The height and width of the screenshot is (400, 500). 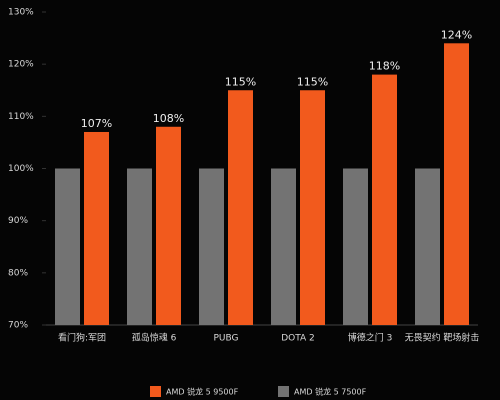 What do you see at coordinates (96, 123) in the screenshot?
I see `value-label: 107%` at bounding box center [96, 123].